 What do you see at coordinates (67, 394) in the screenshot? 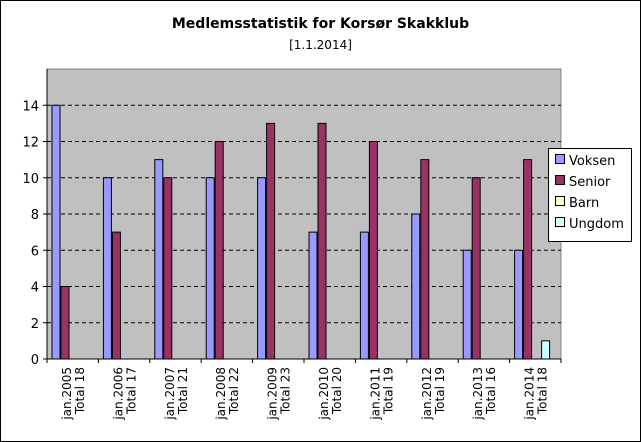
I see `x-tick-label: jan.2005` at bounding box center [67, 394].